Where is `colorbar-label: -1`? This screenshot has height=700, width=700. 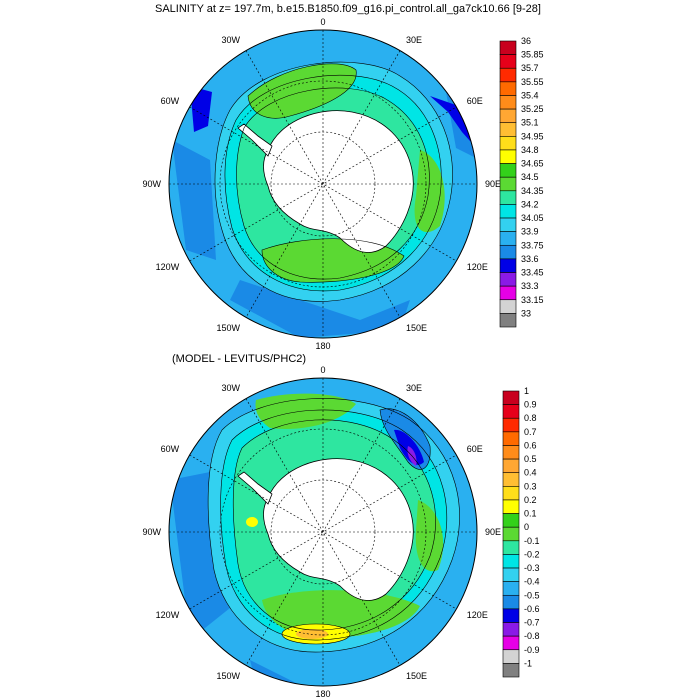
colorbar-label: -1 is located at coordinates (528, 663).